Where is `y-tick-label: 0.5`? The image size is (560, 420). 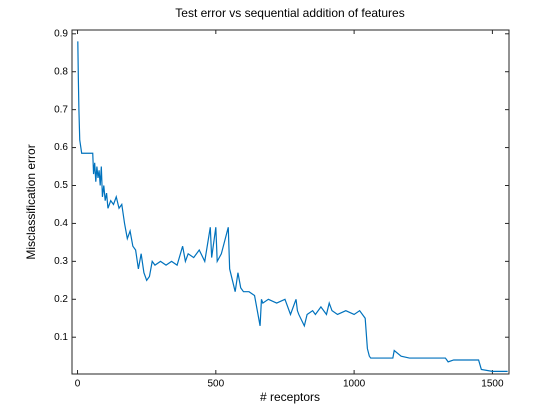
y-tick-label: 0.5 is located at coordinates (61, 185).